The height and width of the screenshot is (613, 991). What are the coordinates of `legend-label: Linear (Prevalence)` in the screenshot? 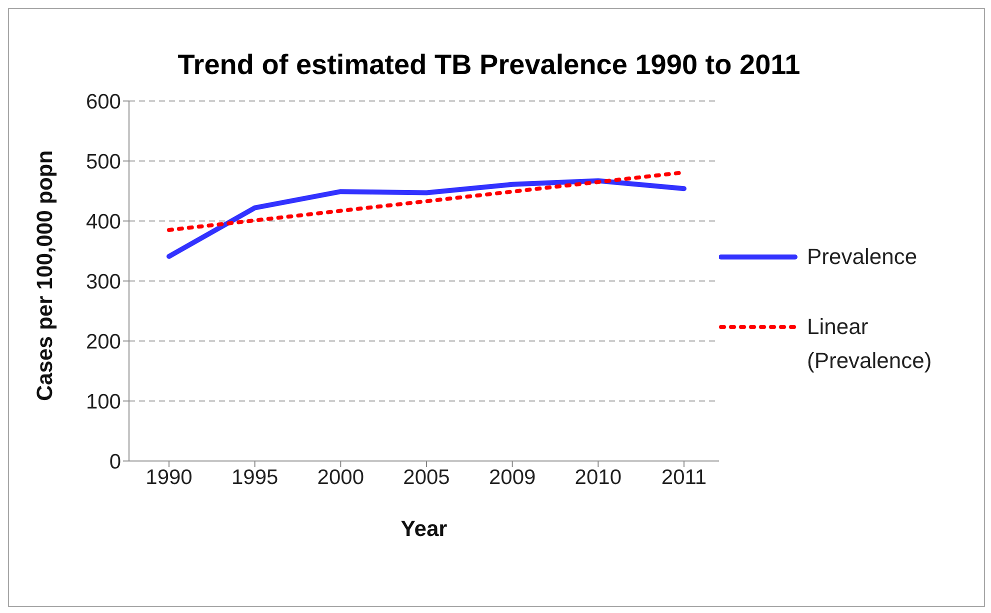 It's located at (870, 344).